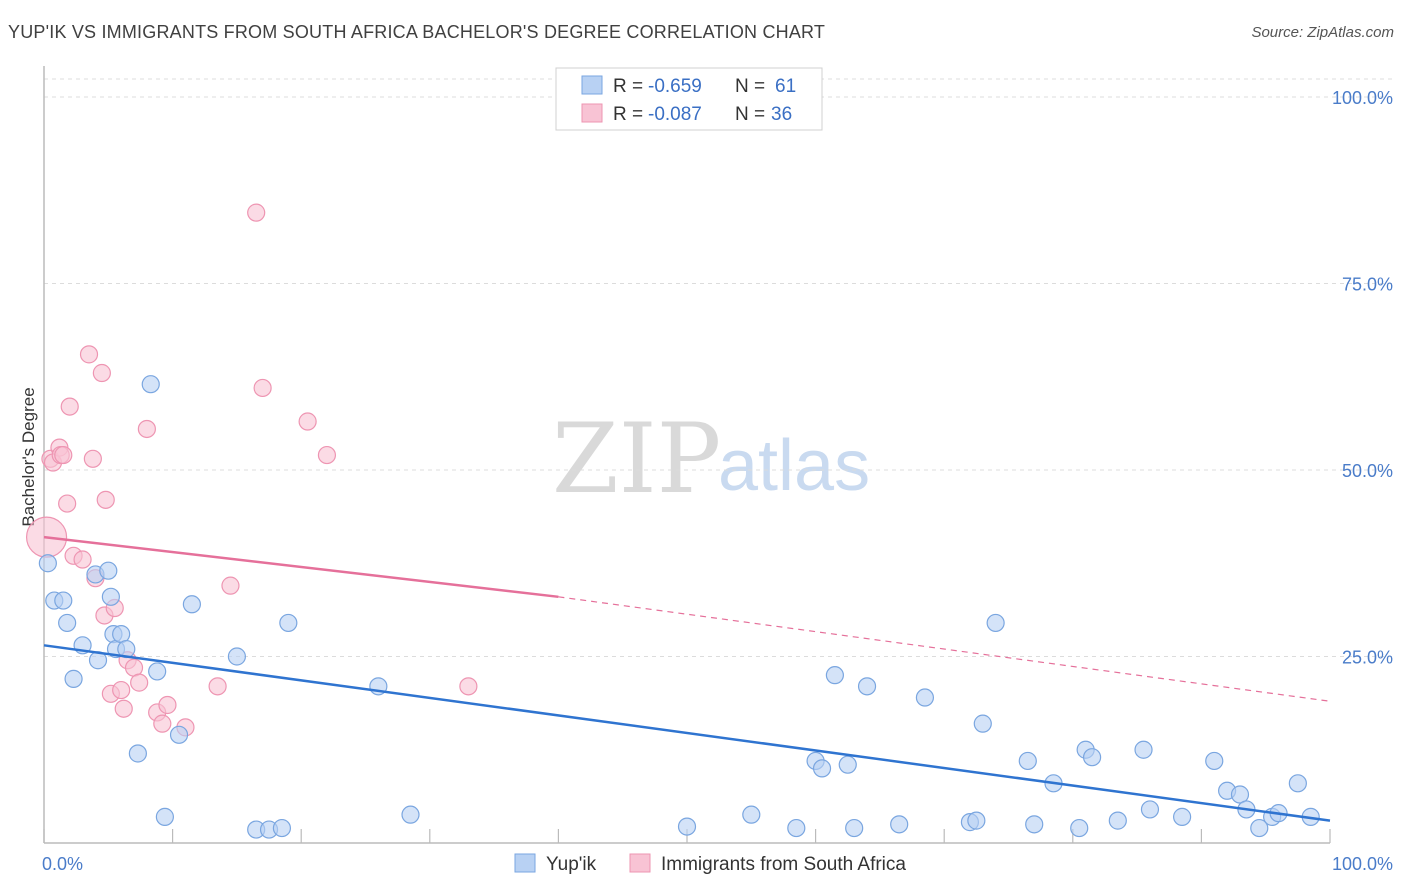 The image size is (1406, 892). Describe the element at coordinates (750, 114) in the screenshot. I see `legend-n-label-2: N =` at that location.